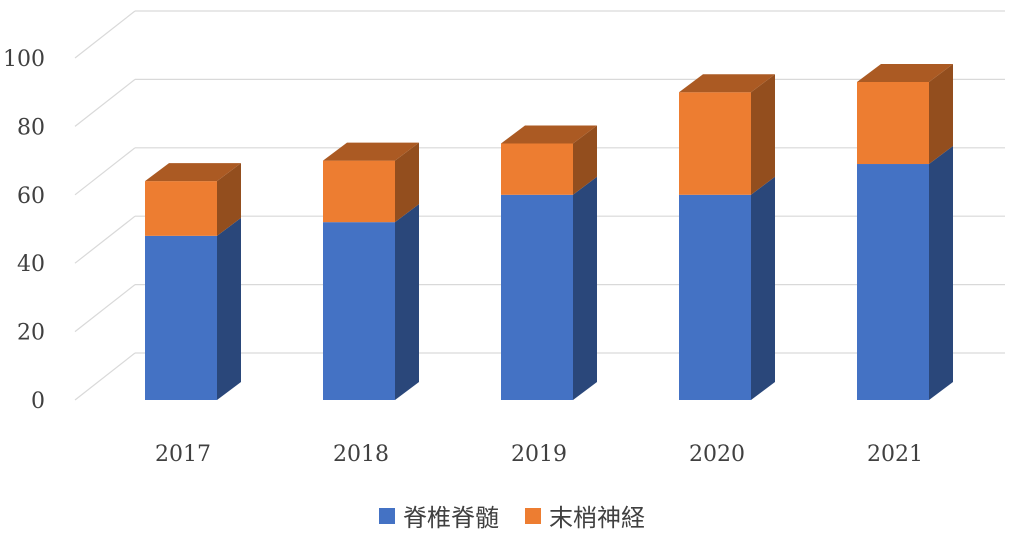 The width and height of the screenshot is (1024, 552). What do you see at coordinates (512, 515) in the screenshot?
I see `chart-legend: 脊椎脊髄 末梢神経` at bounding box center [512, 515].